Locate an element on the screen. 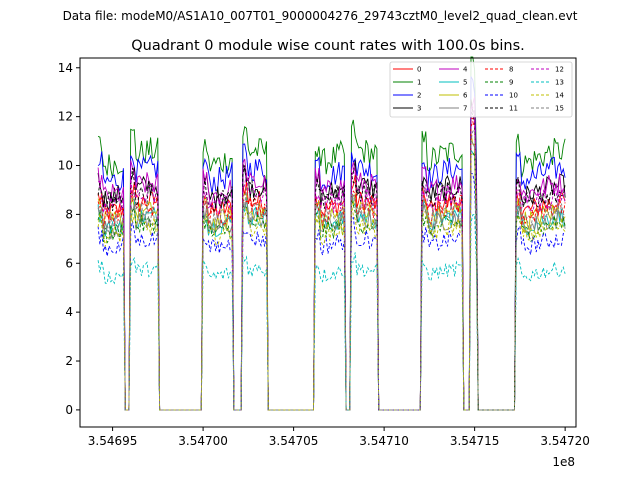  legend-label-2: 2 is located at coordinates (419, 96).